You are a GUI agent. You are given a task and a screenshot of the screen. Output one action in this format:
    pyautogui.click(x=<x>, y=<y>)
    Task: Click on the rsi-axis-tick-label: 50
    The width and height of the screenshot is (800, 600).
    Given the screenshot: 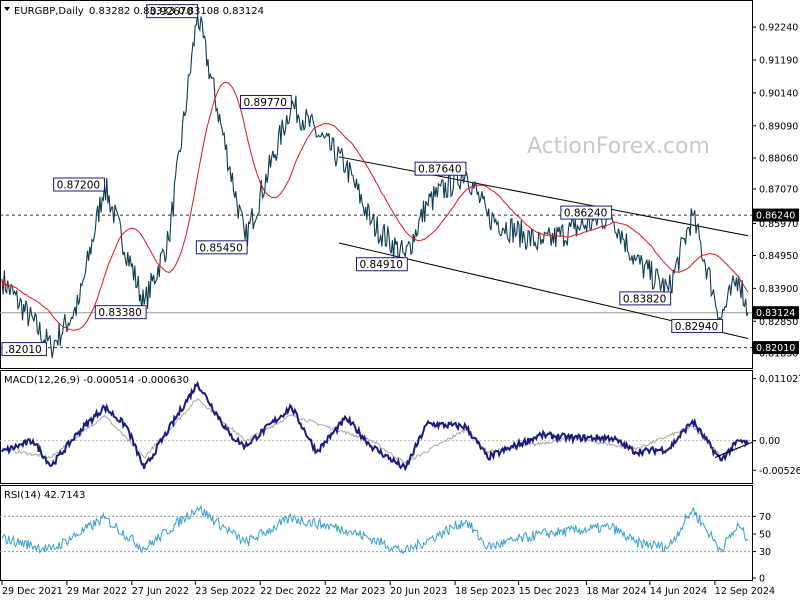 What is the action you would take?
    pyautogui.click(x=765, y=535)
    